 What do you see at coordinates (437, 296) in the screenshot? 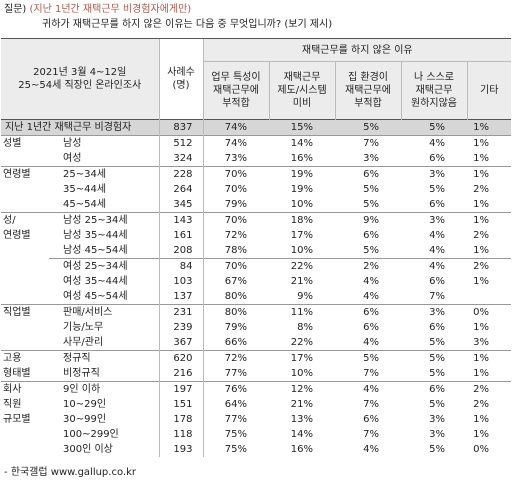
I see `percent: 7%` at bounding box center [437, 296].